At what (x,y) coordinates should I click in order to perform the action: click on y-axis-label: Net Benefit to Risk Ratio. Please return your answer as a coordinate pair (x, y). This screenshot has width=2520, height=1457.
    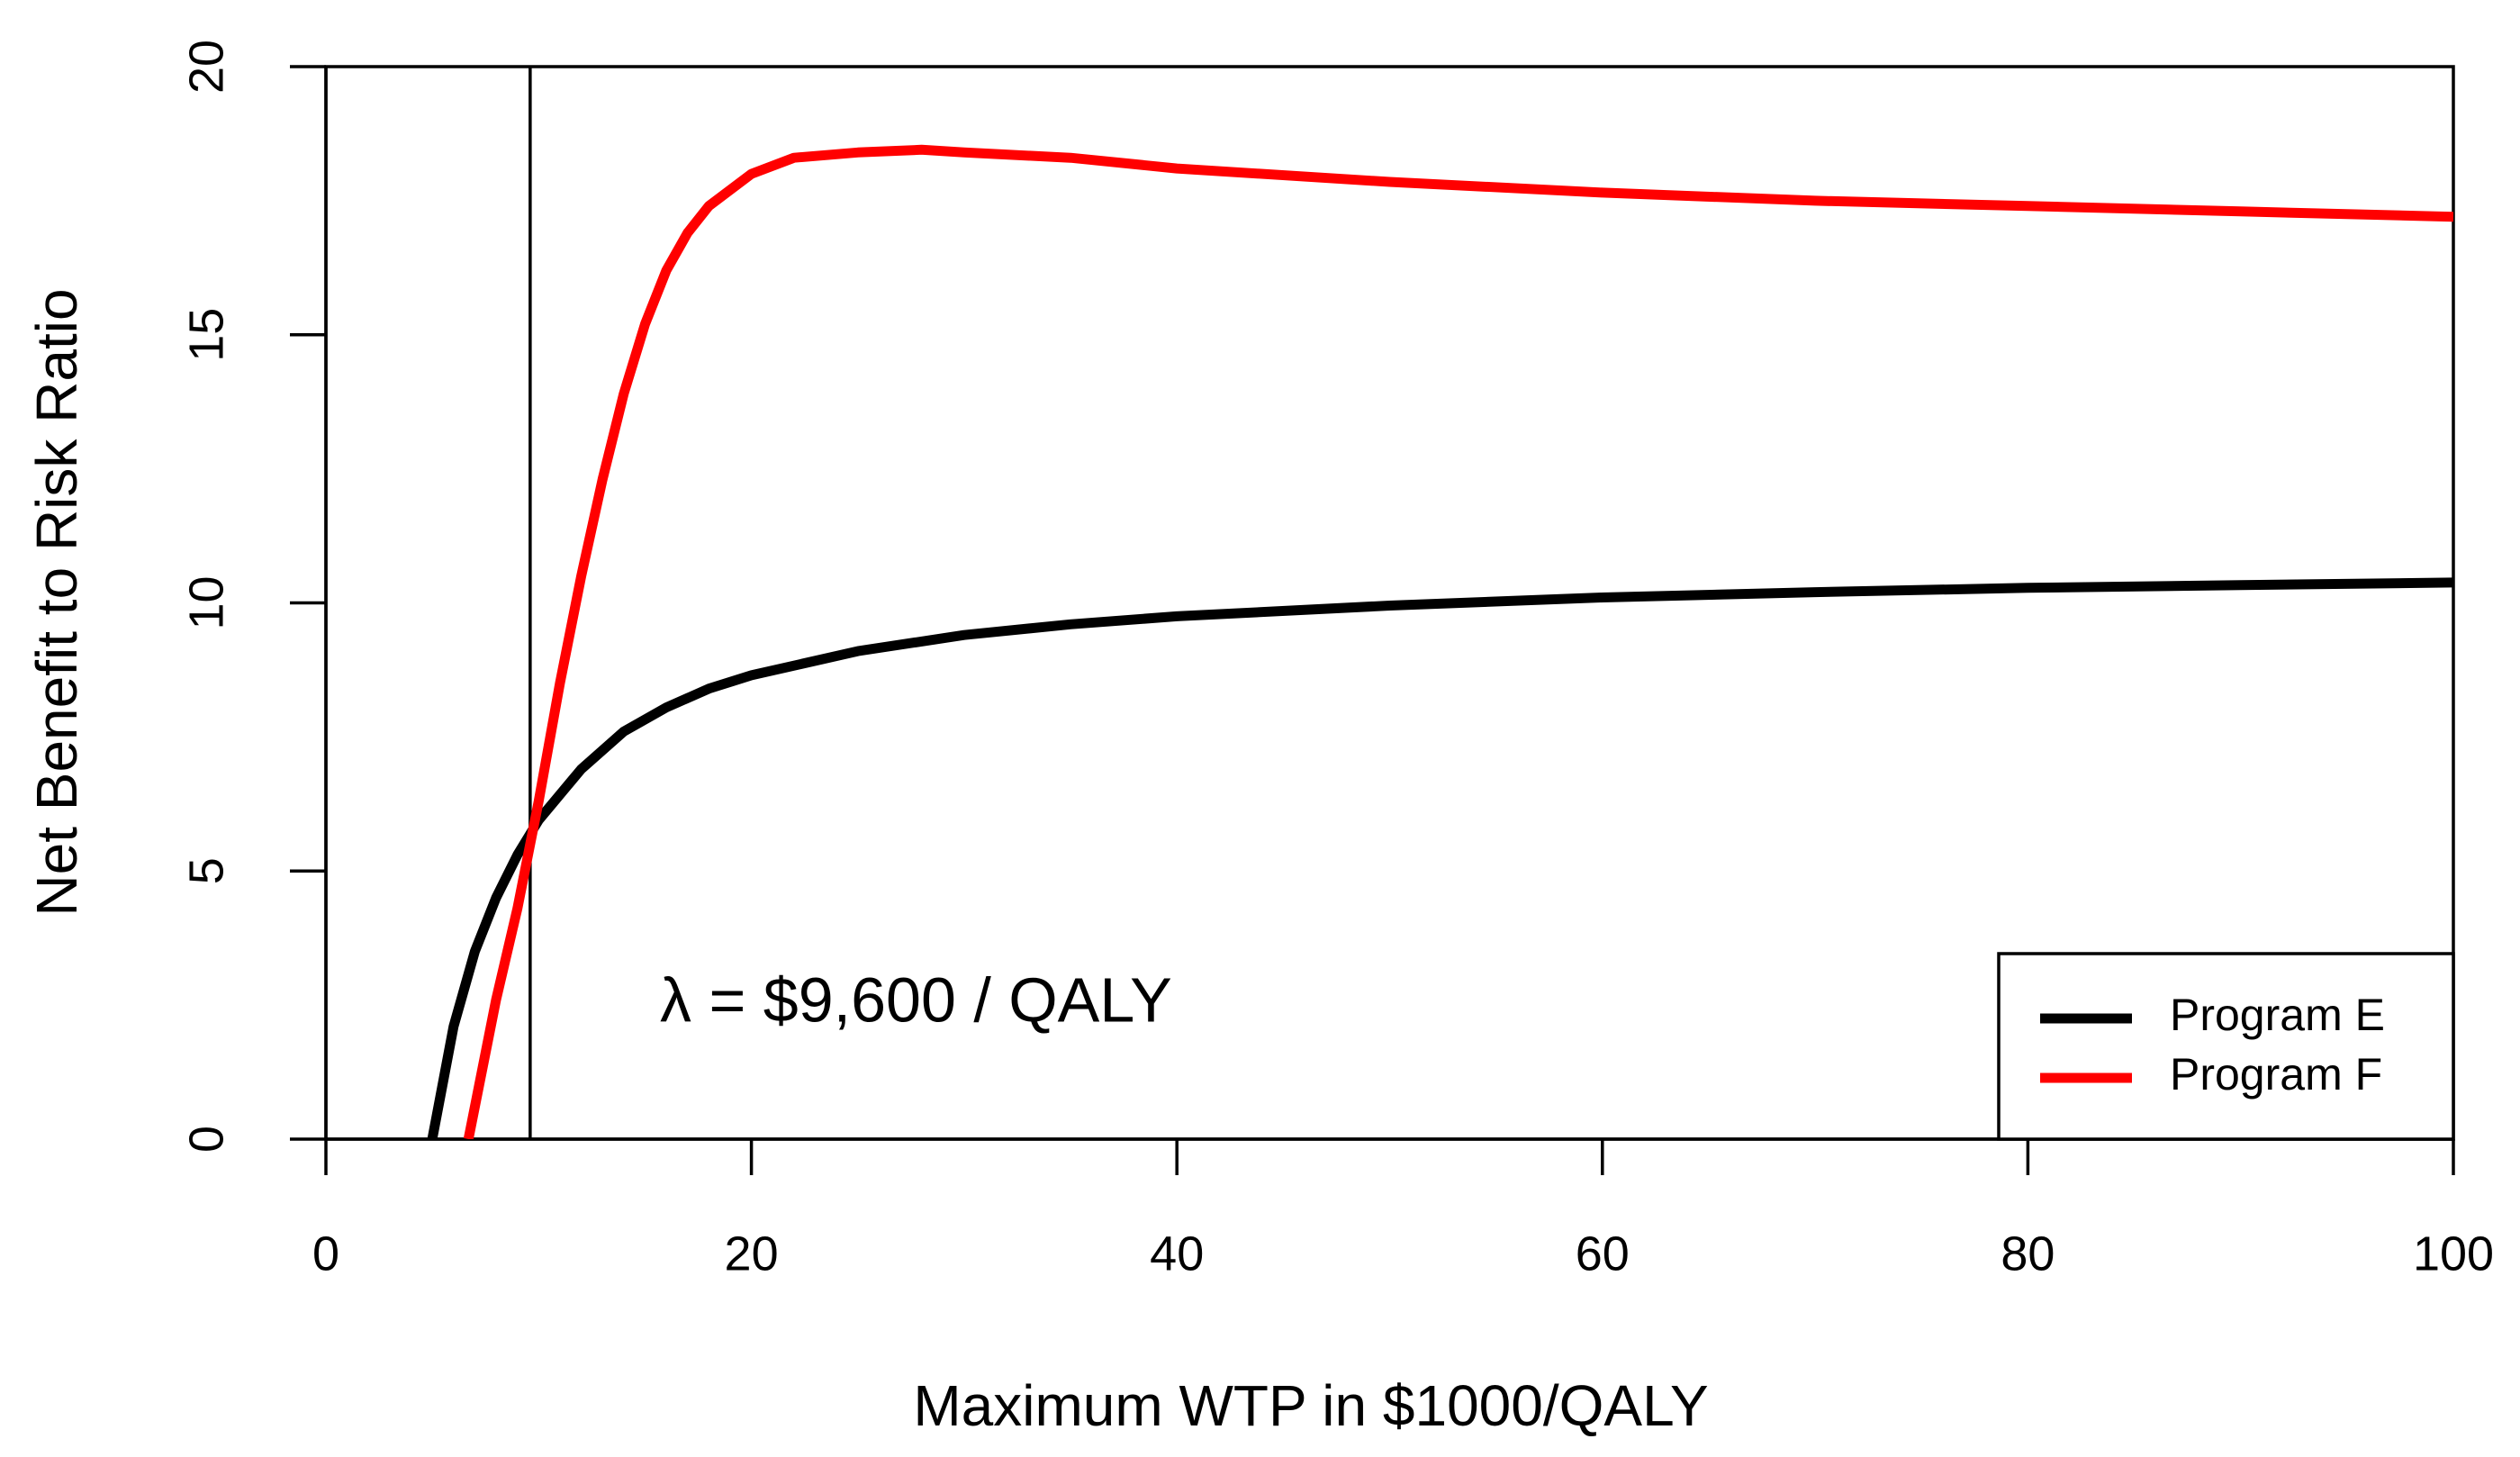
    Looking at the image, I should click on (56, 602).